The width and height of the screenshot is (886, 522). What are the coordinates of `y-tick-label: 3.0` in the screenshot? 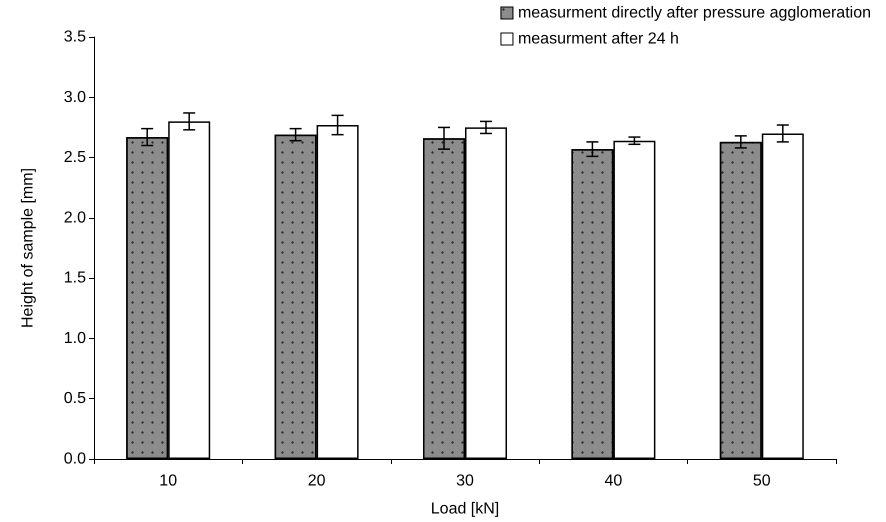 It's located at (75, 97).